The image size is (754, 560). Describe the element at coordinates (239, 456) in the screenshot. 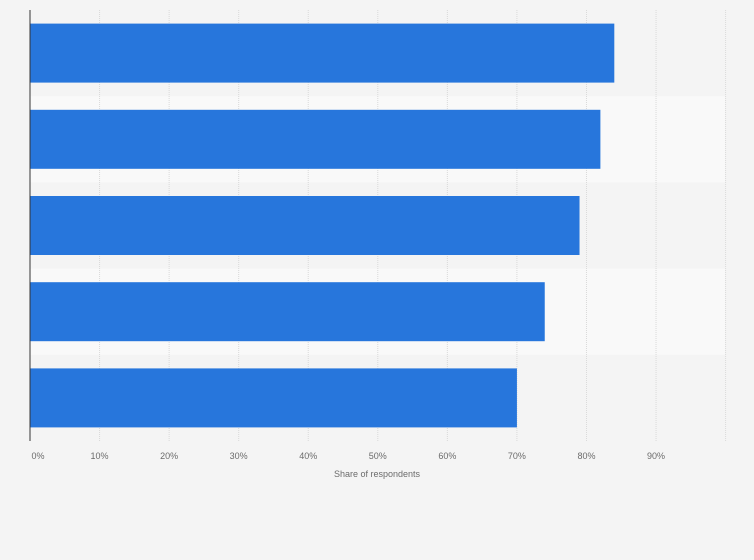

I see `x-tick-label: 30%` at that location.